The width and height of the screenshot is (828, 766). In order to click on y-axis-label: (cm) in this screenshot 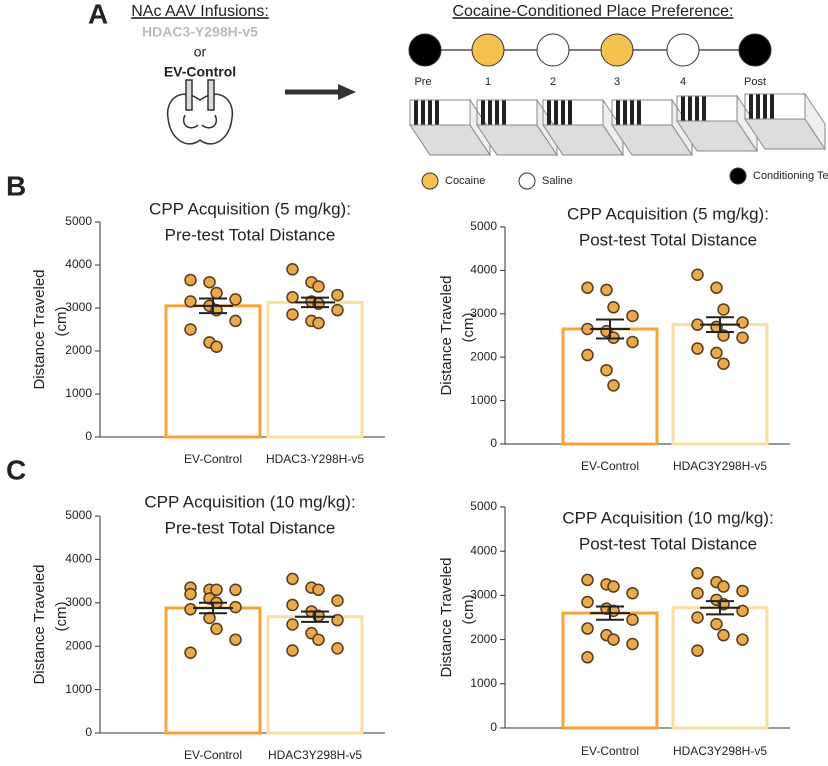, I will do `click(61, 617)`.